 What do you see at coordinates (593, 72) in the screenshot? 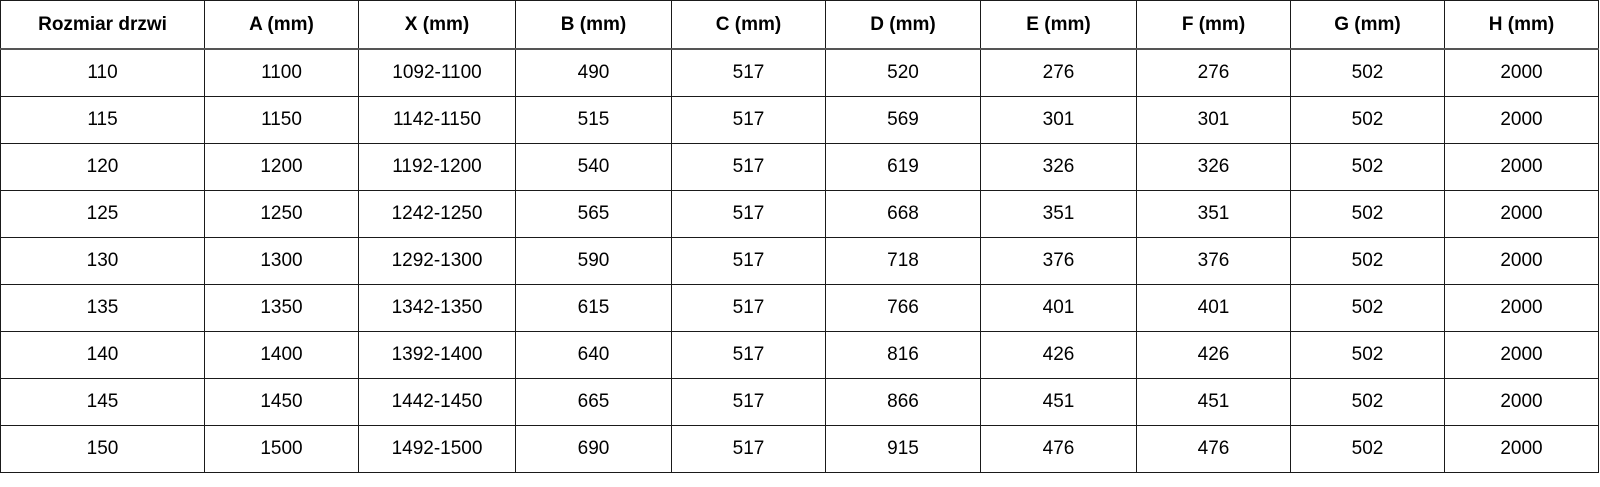
I see `table-cell: 490` at bounding box center [593, 72].